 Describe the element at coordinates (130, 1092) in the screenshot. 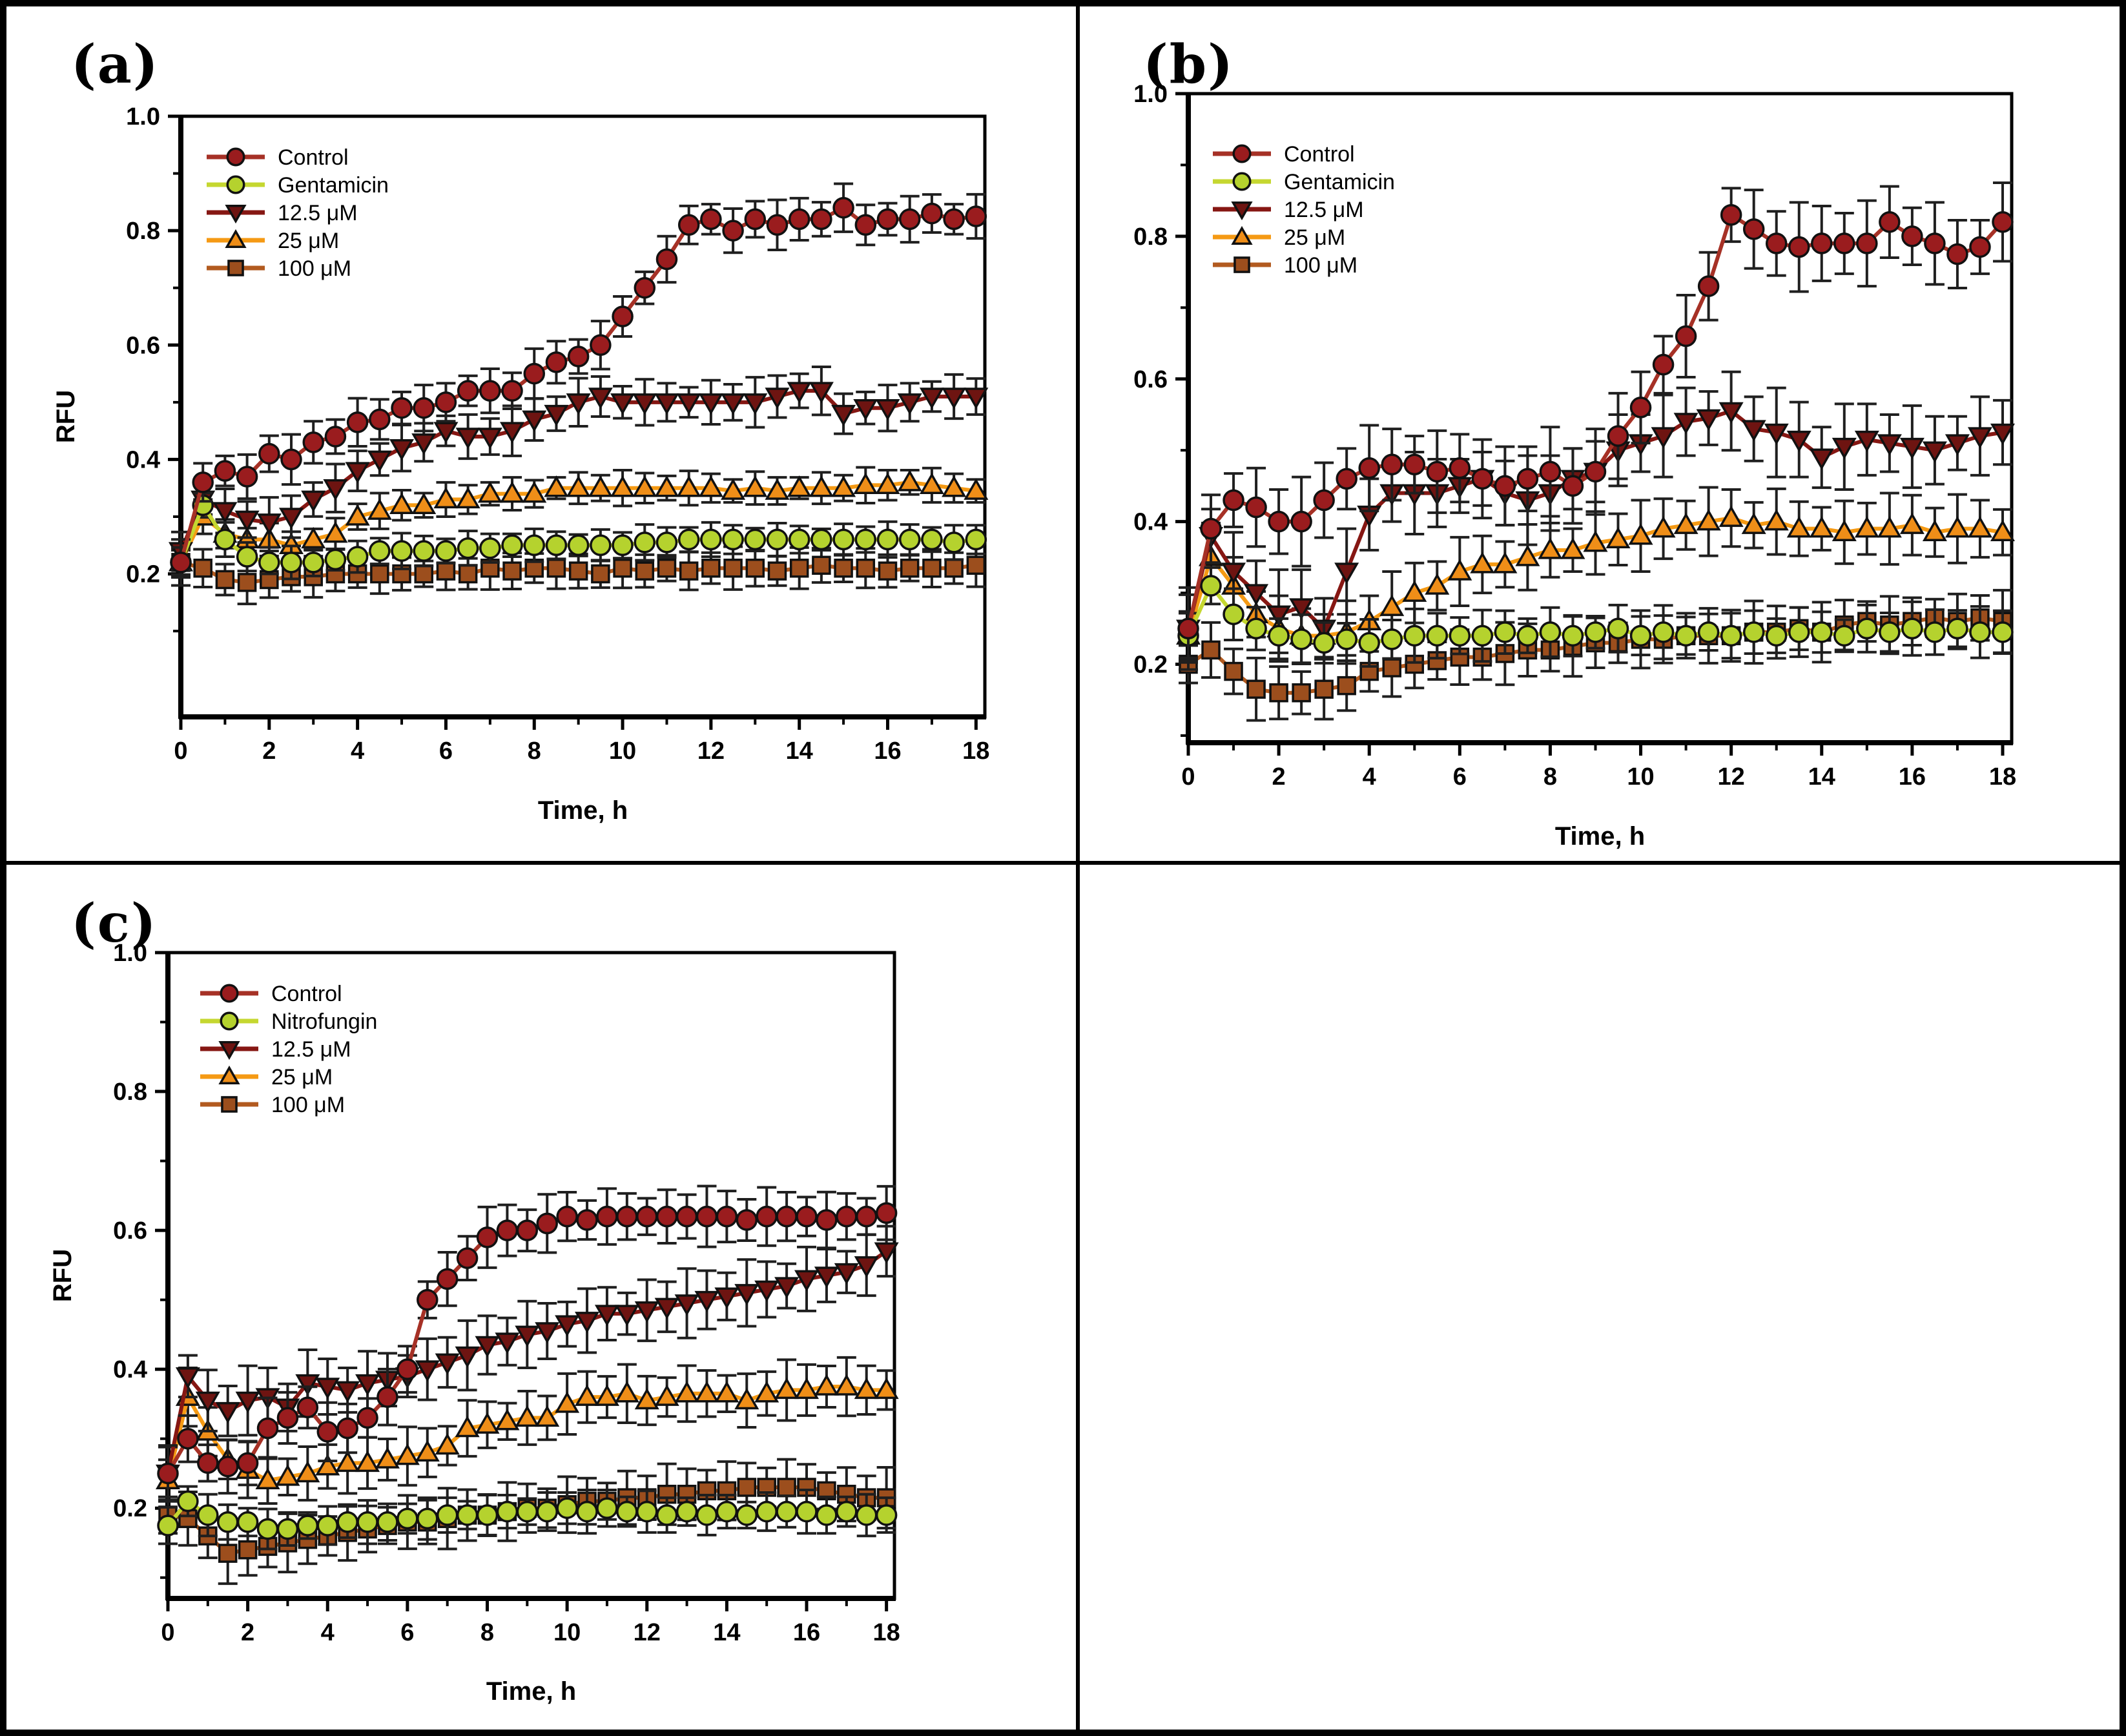

I see `y-tick-label: 0.8` at that location.